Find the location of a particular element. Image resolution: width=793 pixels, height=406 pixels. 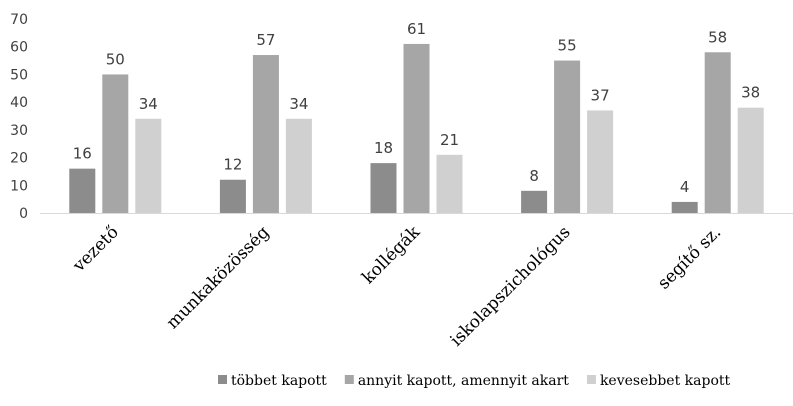

category-label: vezető is located at coordinates (96, 249).